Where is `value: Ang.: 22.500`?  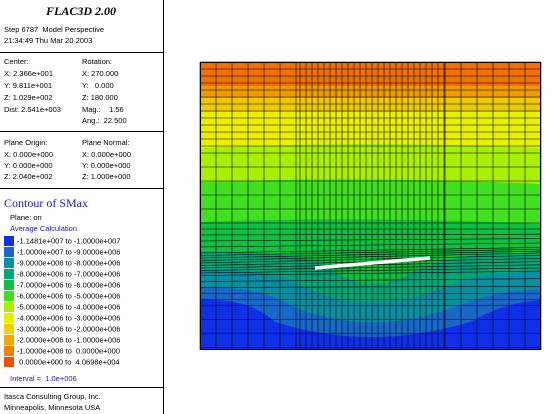
value: Ang.: 22.500 is located at coordinates (104, 120).